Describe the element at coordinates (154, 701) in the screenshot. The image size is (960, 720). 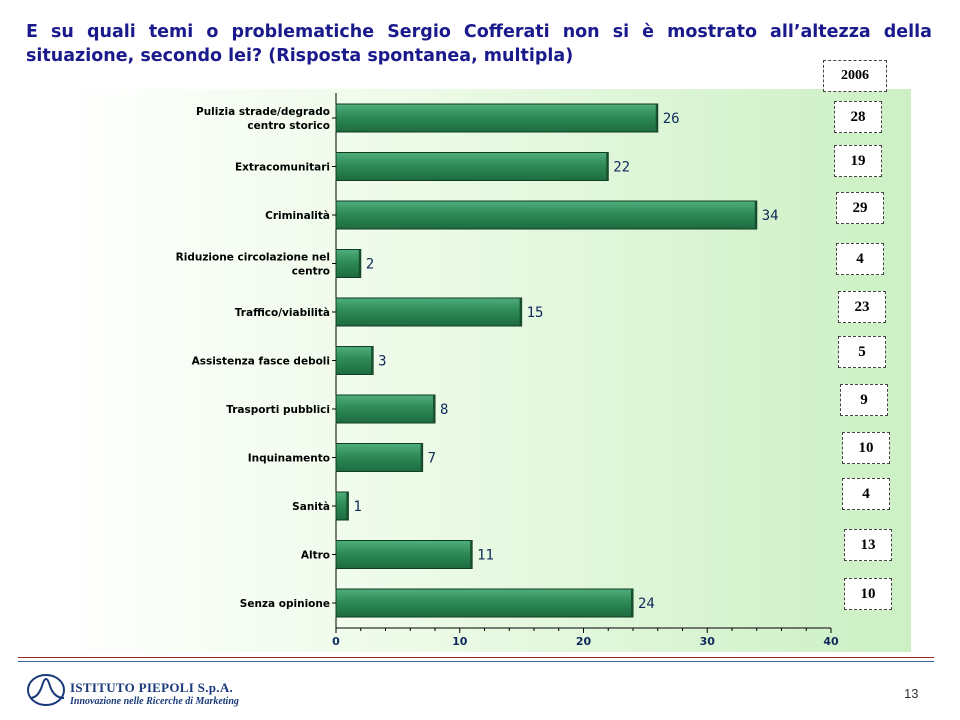
I see `company-tagline: Innovazione nelle Ricerche di Marketing` at that location.